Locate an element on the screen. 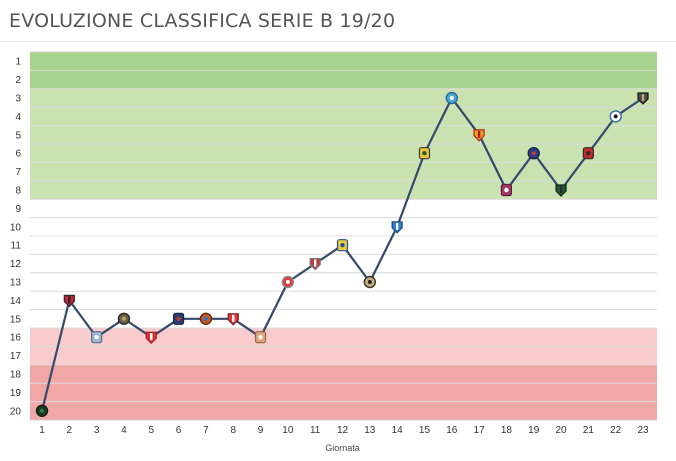  y-tick-label: 11 is located at coordinates (16, 246).